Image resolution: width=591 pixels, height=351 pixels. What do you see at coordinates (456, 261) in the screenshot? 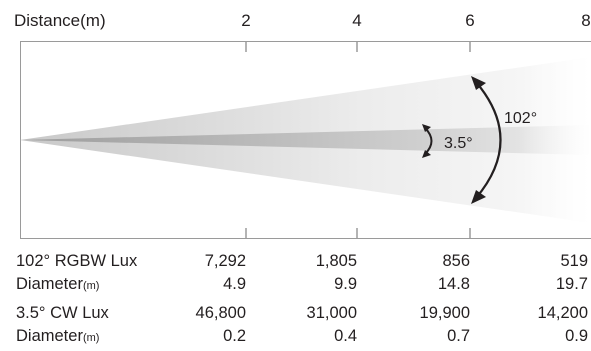
I see `cell-value: 856` at bounding box center [456, 261].